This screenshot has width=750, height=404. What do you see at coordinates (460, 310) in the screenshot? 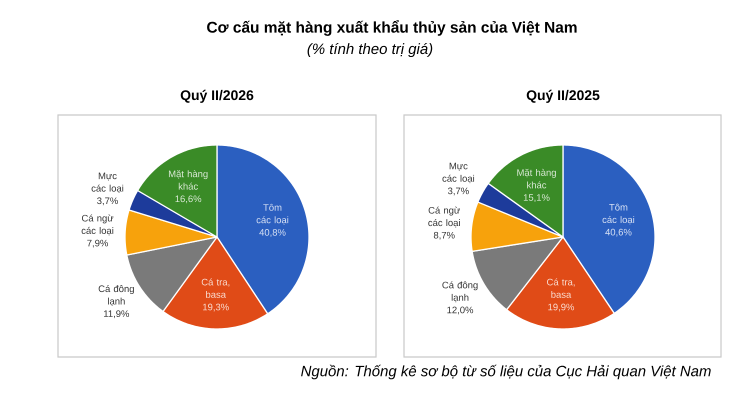
I see `data-label: 12,0%` at bounding box center [460, 310].